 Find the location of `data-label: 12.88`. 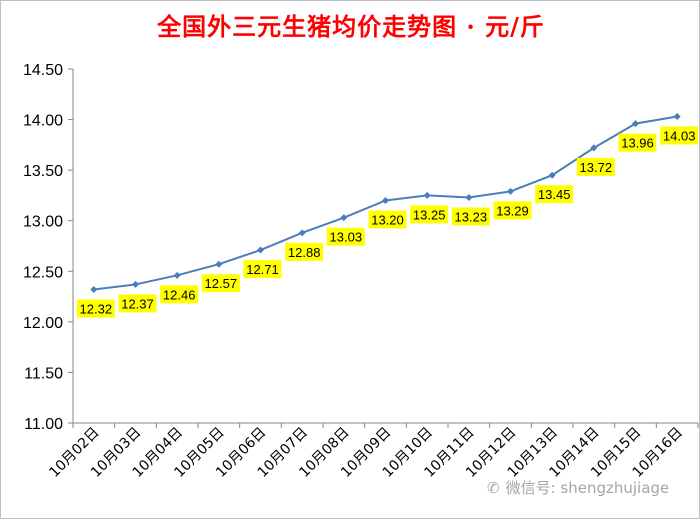

data-label: 12.88 is located at coordinates (304, 252).